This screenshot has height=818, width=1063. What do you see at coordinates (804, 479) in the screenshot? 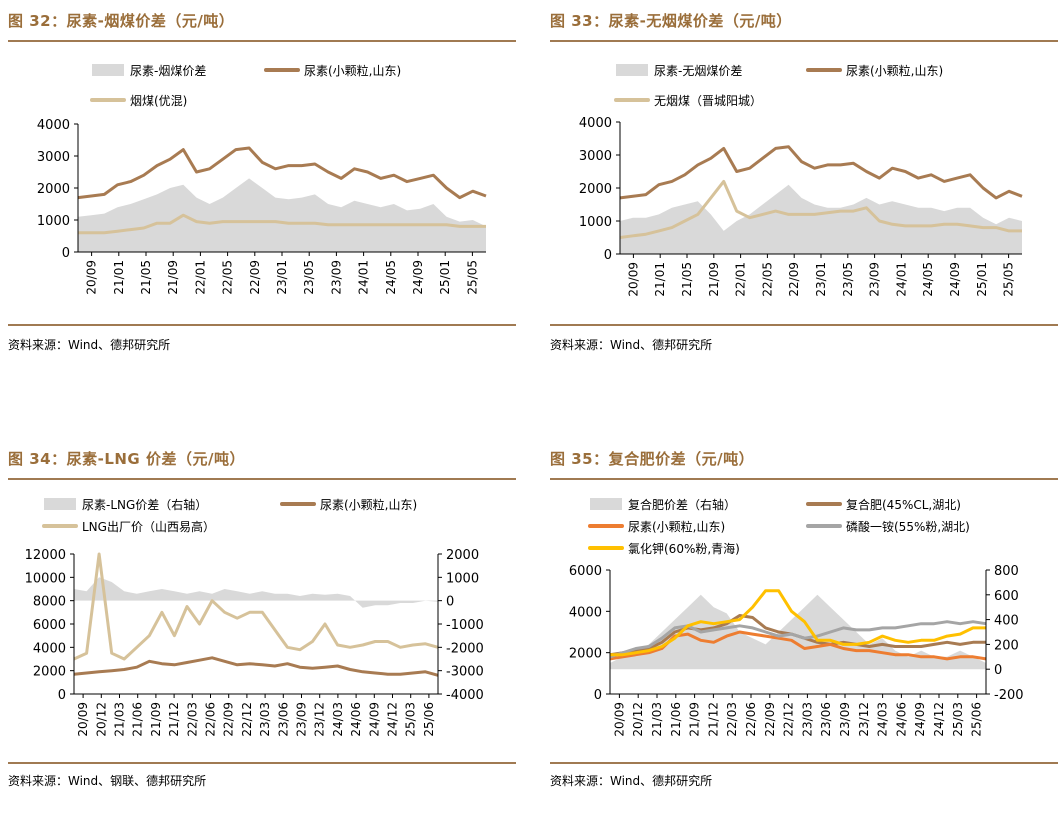
I see `title-rule` at bounding box center [804, 479].